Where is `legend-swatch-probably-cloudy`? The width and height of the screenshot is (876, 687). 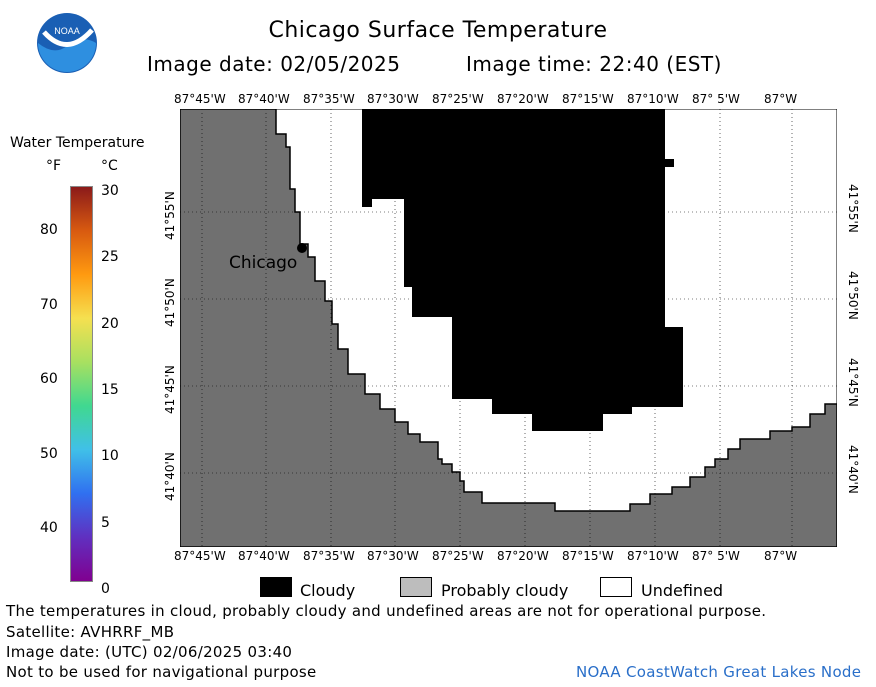 legend-swatch-probably-cloudy is located at coordinates (416, 587).